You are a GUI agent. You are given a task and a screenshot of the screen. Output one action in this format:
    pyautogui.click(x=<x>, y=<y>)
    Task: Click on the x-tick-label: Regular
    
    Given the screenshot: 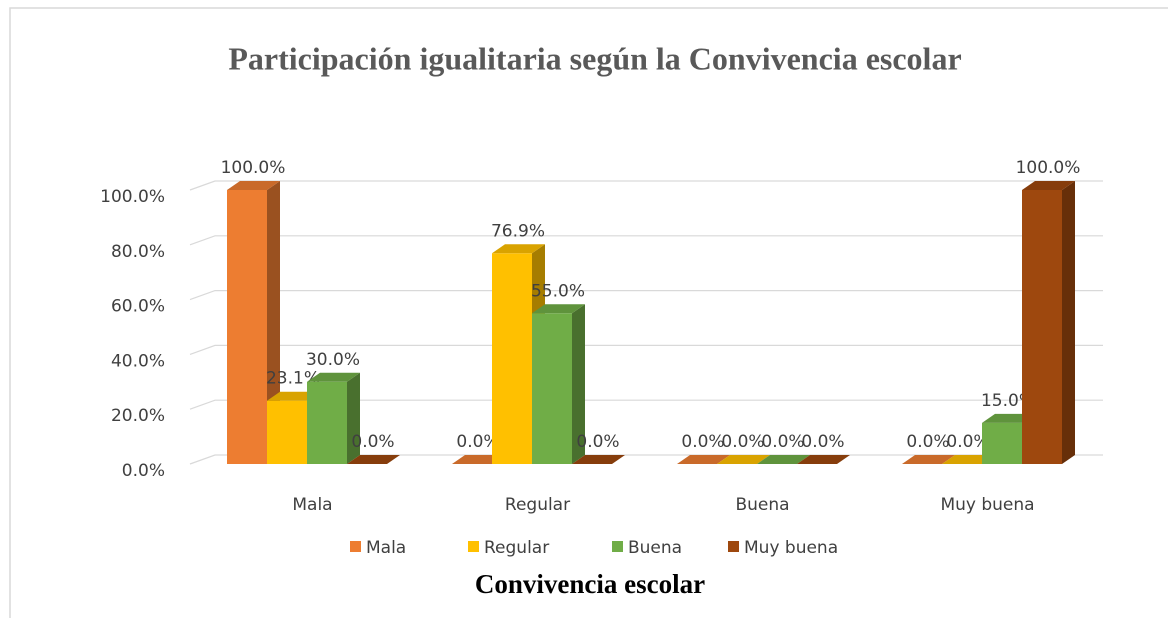 What is the action you would take?
    pyautogui.click(x=537, y=505)
    